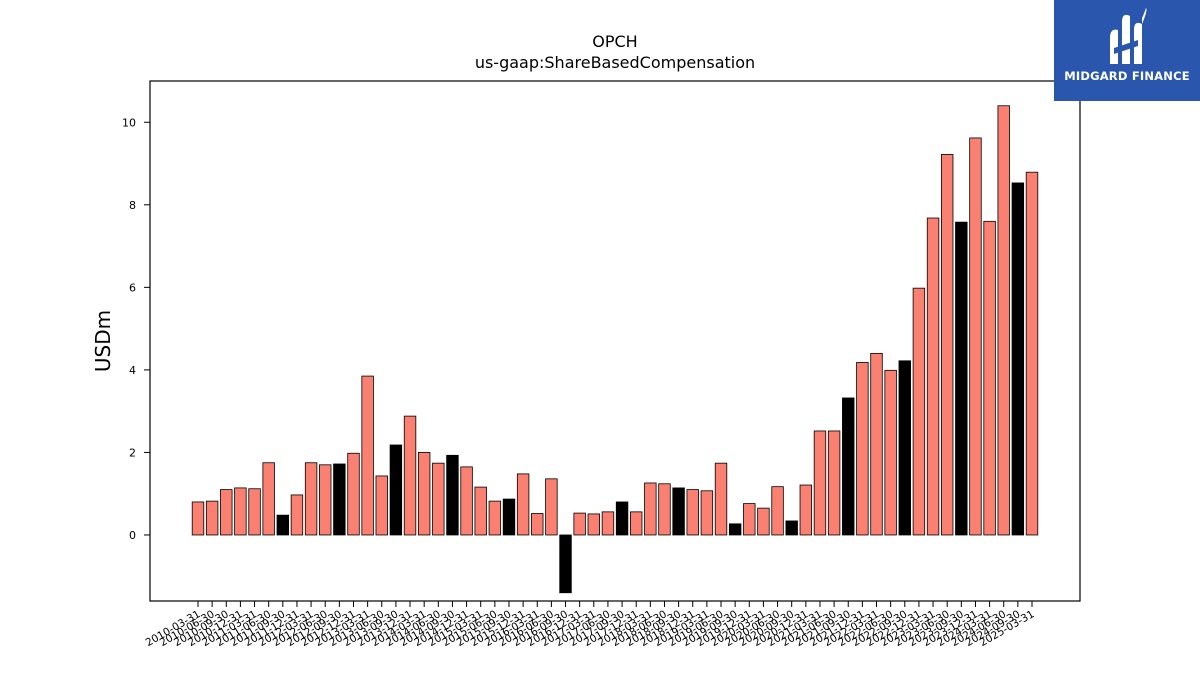 The width and height of the screenshot is (1200, 675). What do you see at coordinates (136, 329) in the screenshot?
I see `y-axis: 0 2 4 6 8 10` at bounding box center [136, 329].